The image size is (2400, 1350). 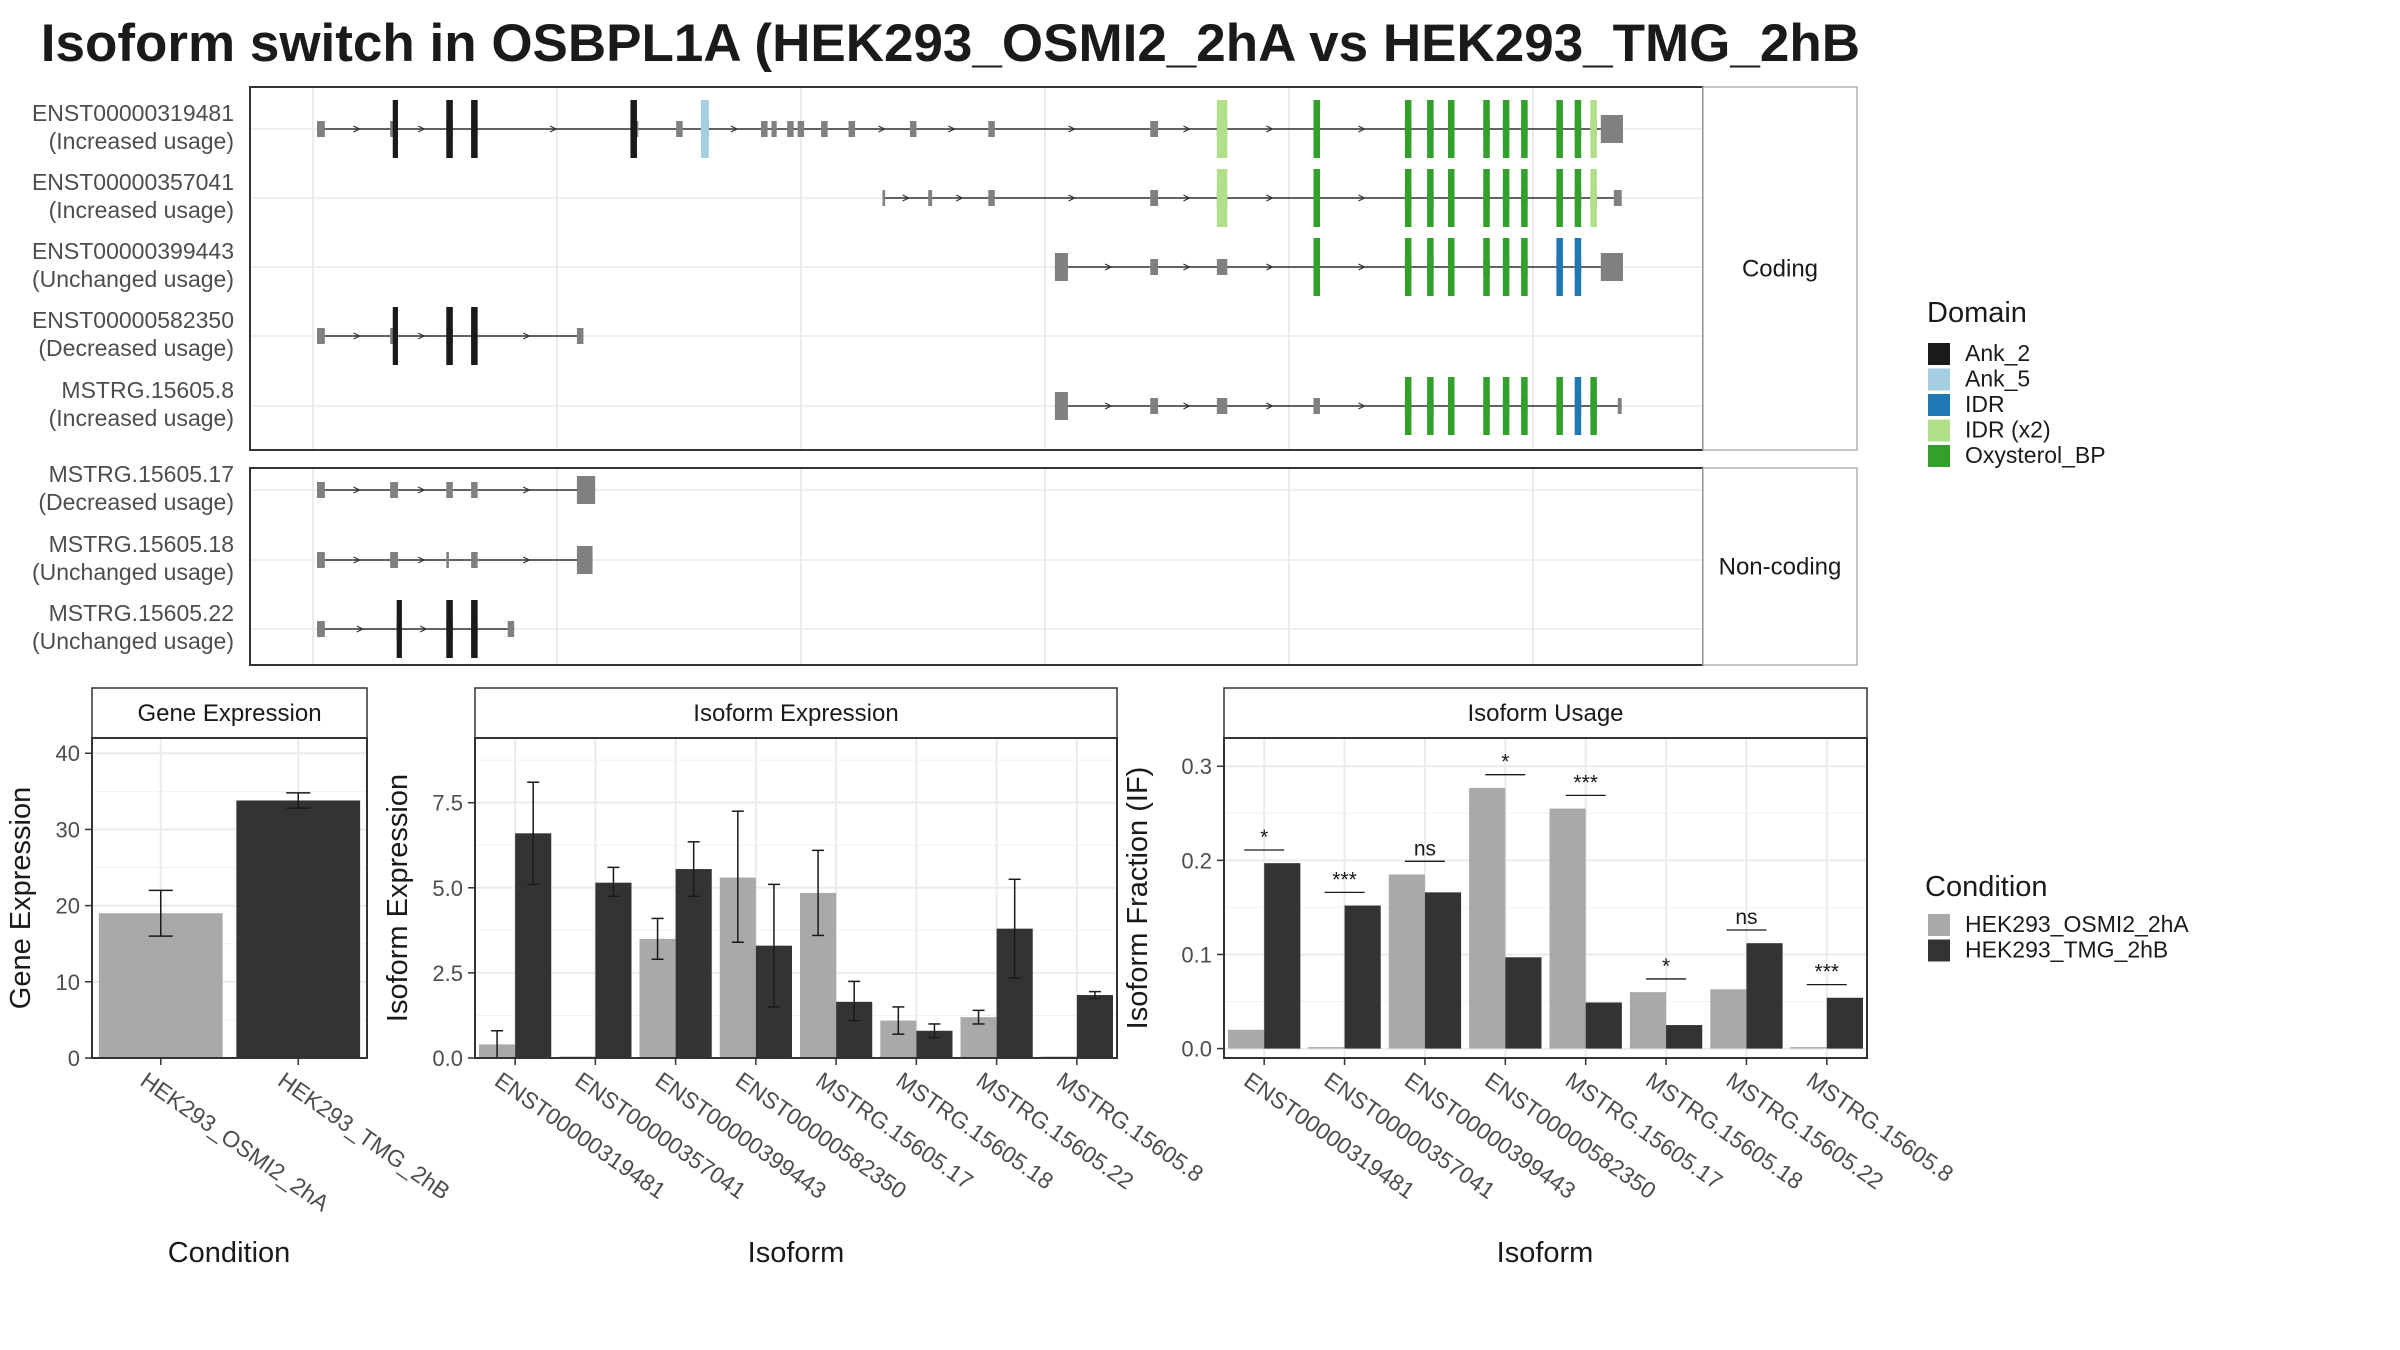 I want to click on y-tick-label: 40, so click(x=68, y=753).